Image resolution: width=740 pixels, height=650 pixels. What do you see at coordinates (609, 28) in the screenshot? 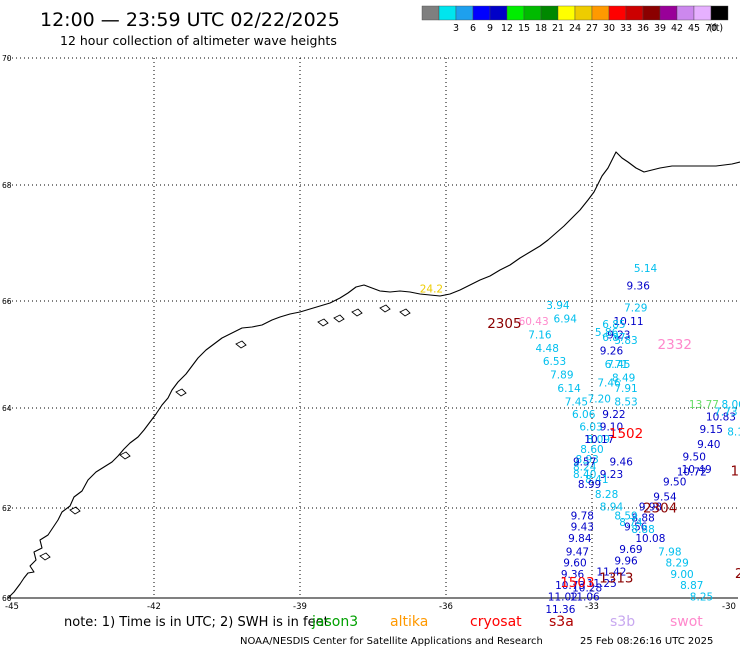
I see `colorbar-tick-label: 30` at bounding box center [609, 28].